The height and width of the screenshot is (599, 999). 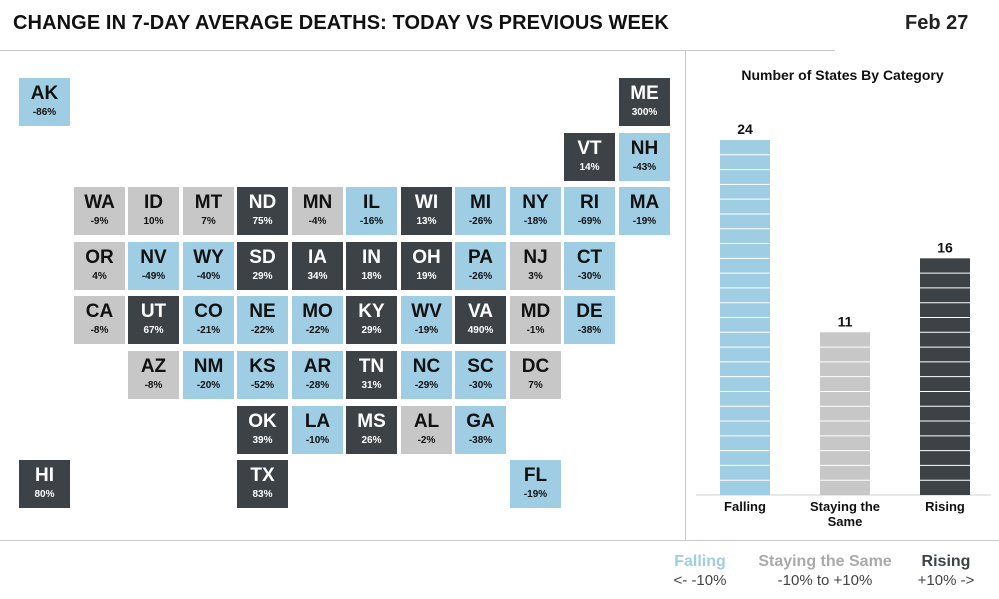 I want to click on state-pct: -2%, so click(x=426, y=440).